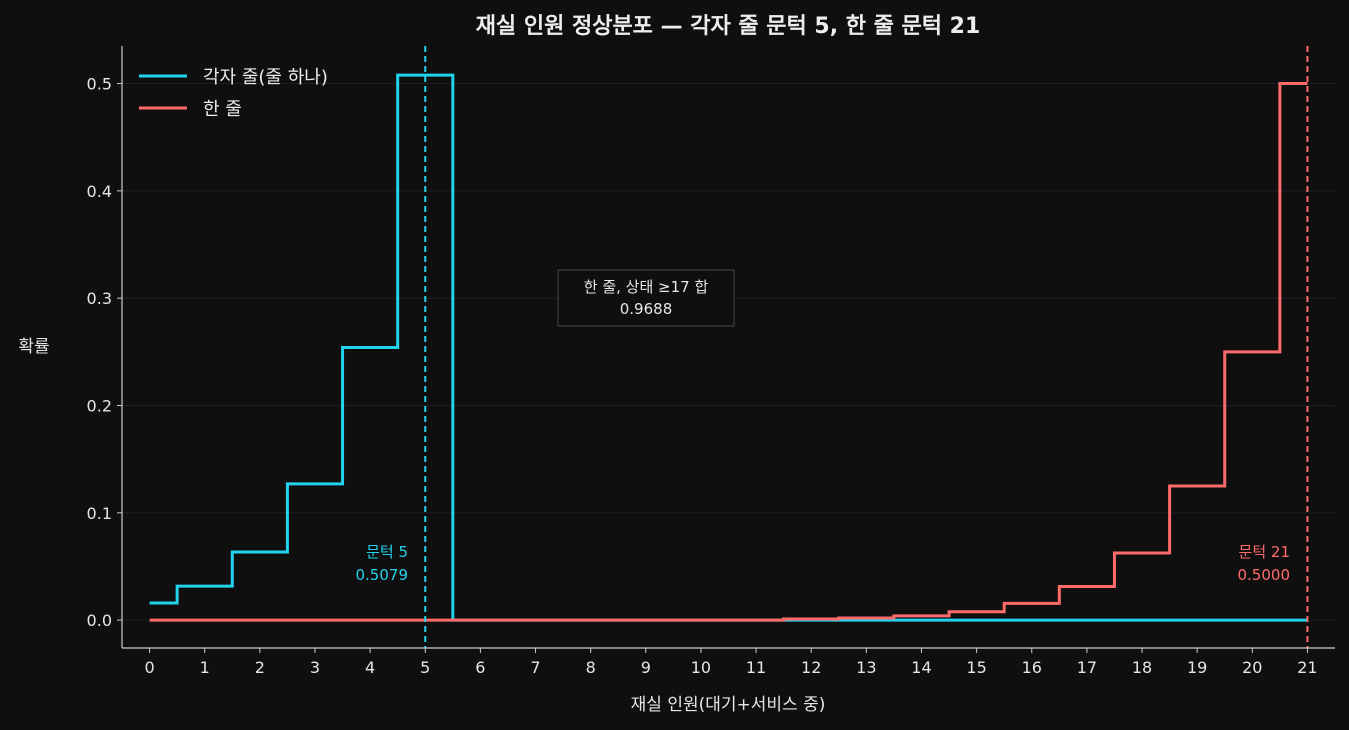 The height and width of the screenshot is (730, 1349). What do you see at coordinates (731, 662) in the screenshot?
I see `x-ticks: 0 1 2 3 4 5 6 7 8 9 10 11 12 13 14 15 16 17 18 19 20 21` at bounding box center [731, 662].